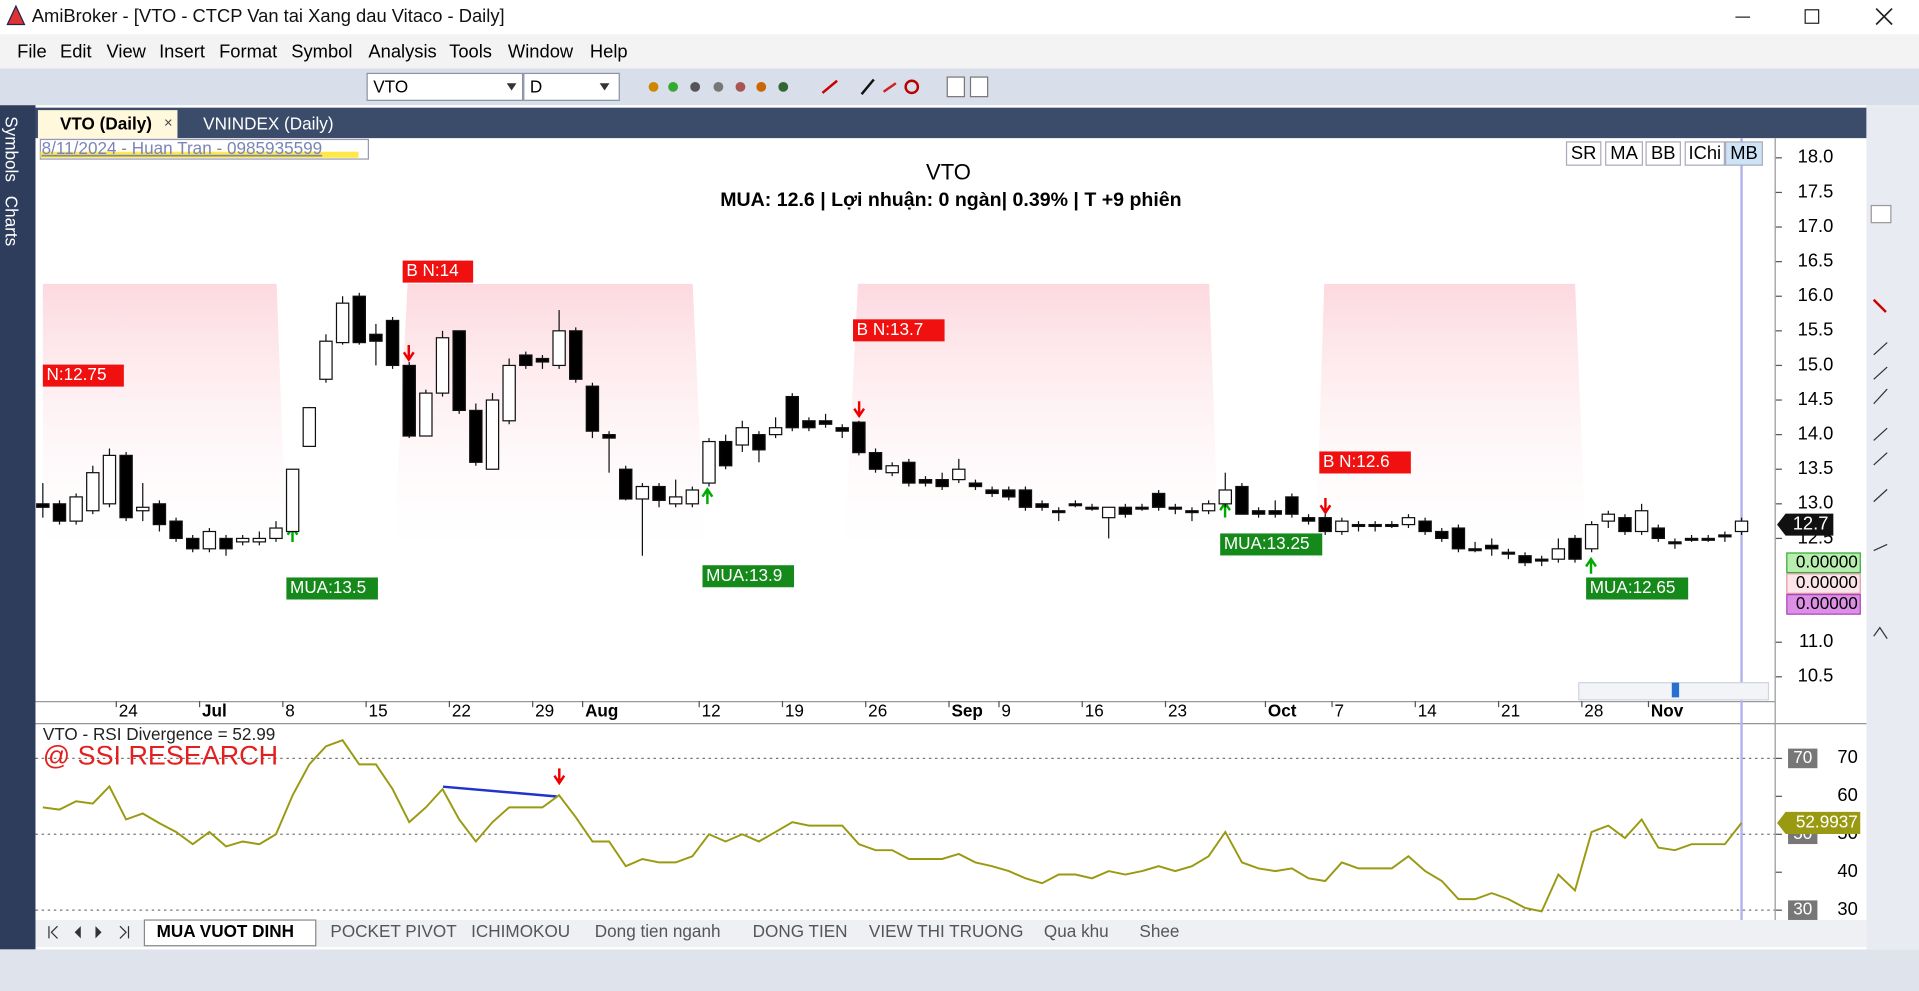 The height and width of the screenshot is (991, 1919). I want to click on y-tick-label: 16.5, so click(1816, 259).